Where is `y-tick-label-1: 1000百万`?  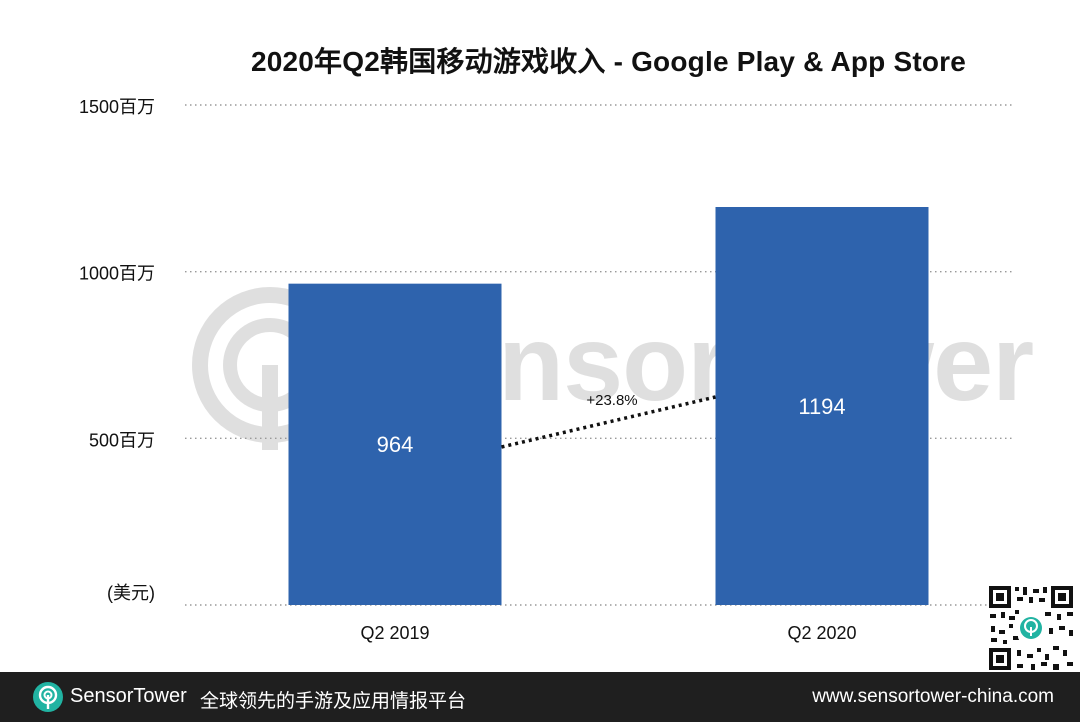
y-tick-label-1: 1000百万 is located at coordinates (117, 274).